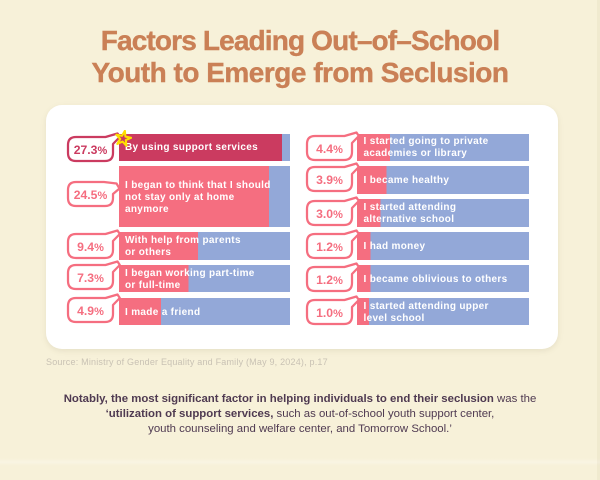 The width and height of the screenshot is (600, 480). Describe the element at coordinates (329, 180) in the screenshot. I see `svg-text: 3.9%` at that location.